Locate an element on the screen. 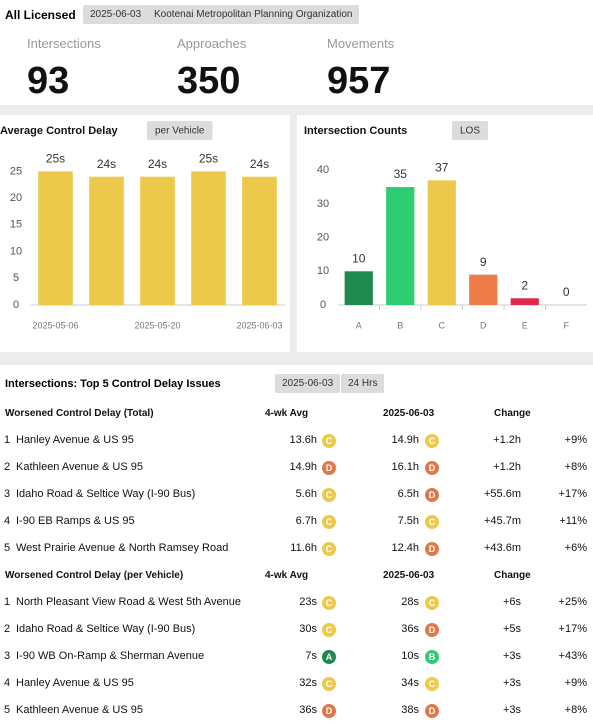  current-delay: 28s is located at coordinates (410, 602).